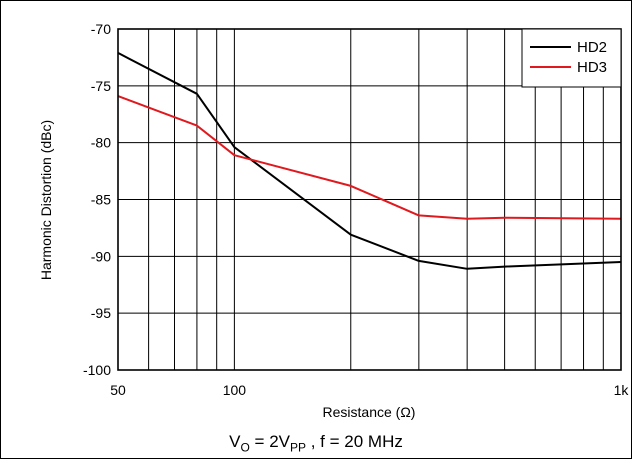  I want to click on y-tick-label: -80, so click(101, 143).